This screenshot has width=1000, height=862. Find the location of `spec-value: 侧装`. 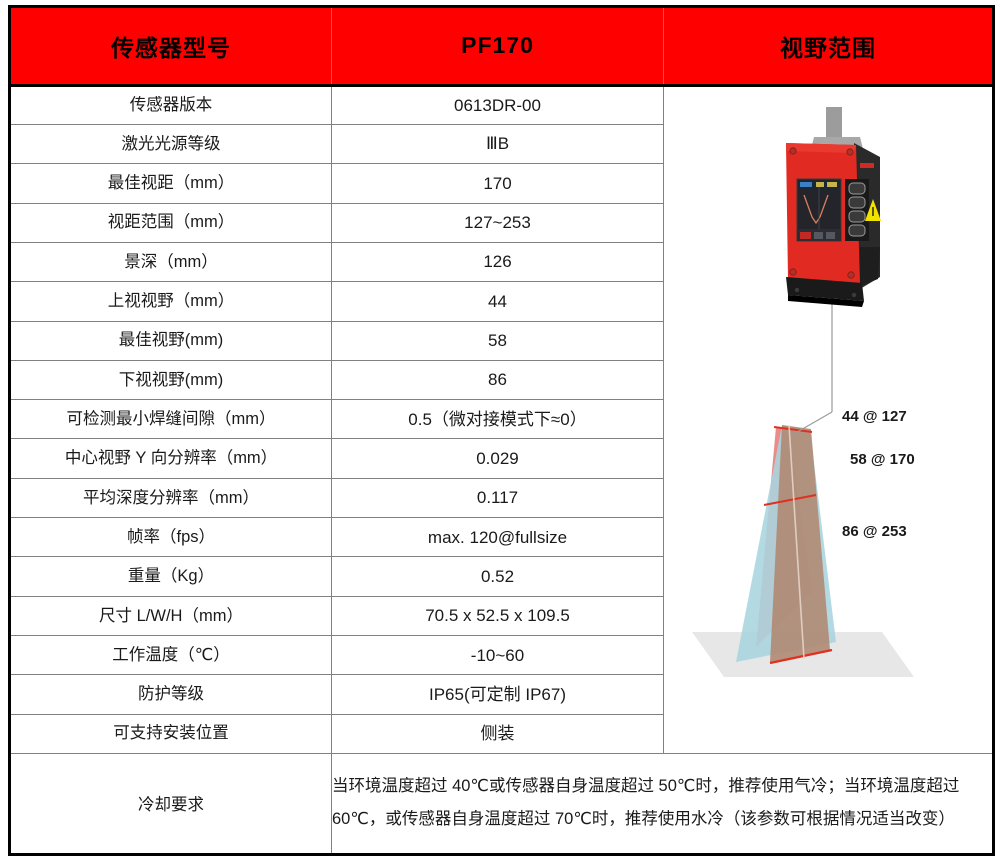

spec-value: 侧装 is located at coordinates (497, 733).